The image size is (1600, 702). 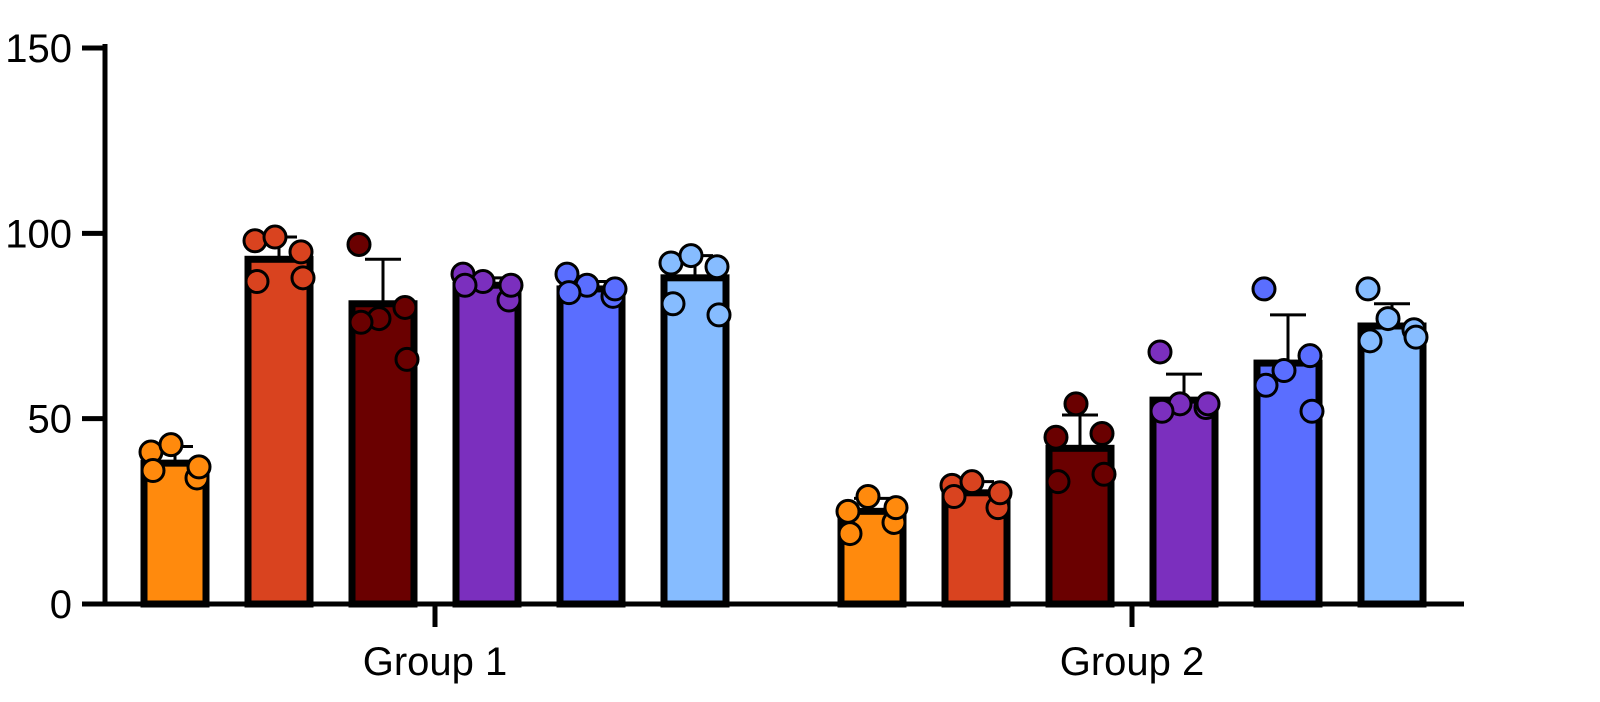 I want to click on data-point-g1-s3-p3, so click(x=405, y=307).